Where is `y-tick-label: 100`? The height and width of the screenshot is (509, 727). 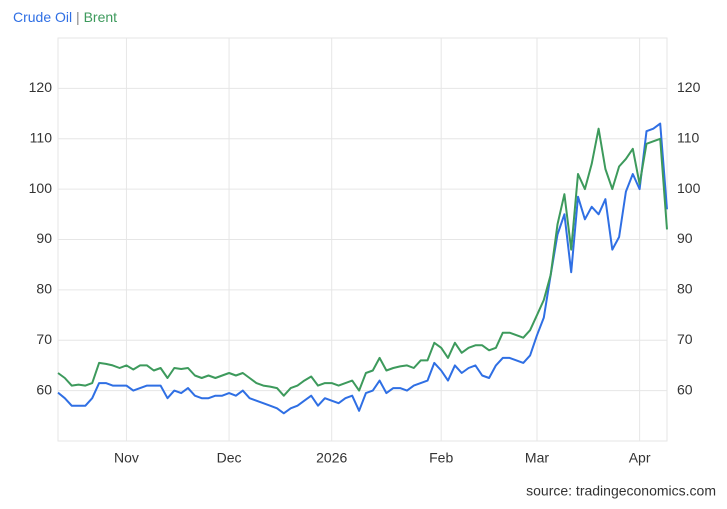 y-tick-label: 100 is located at coordinates (41, 188).